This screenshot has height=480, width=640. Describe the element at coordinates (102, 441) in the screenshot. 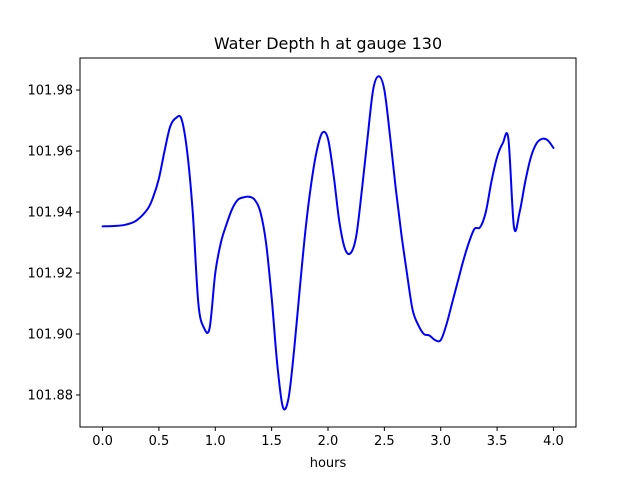

I see `x-tick-label: 0.0` at that location.